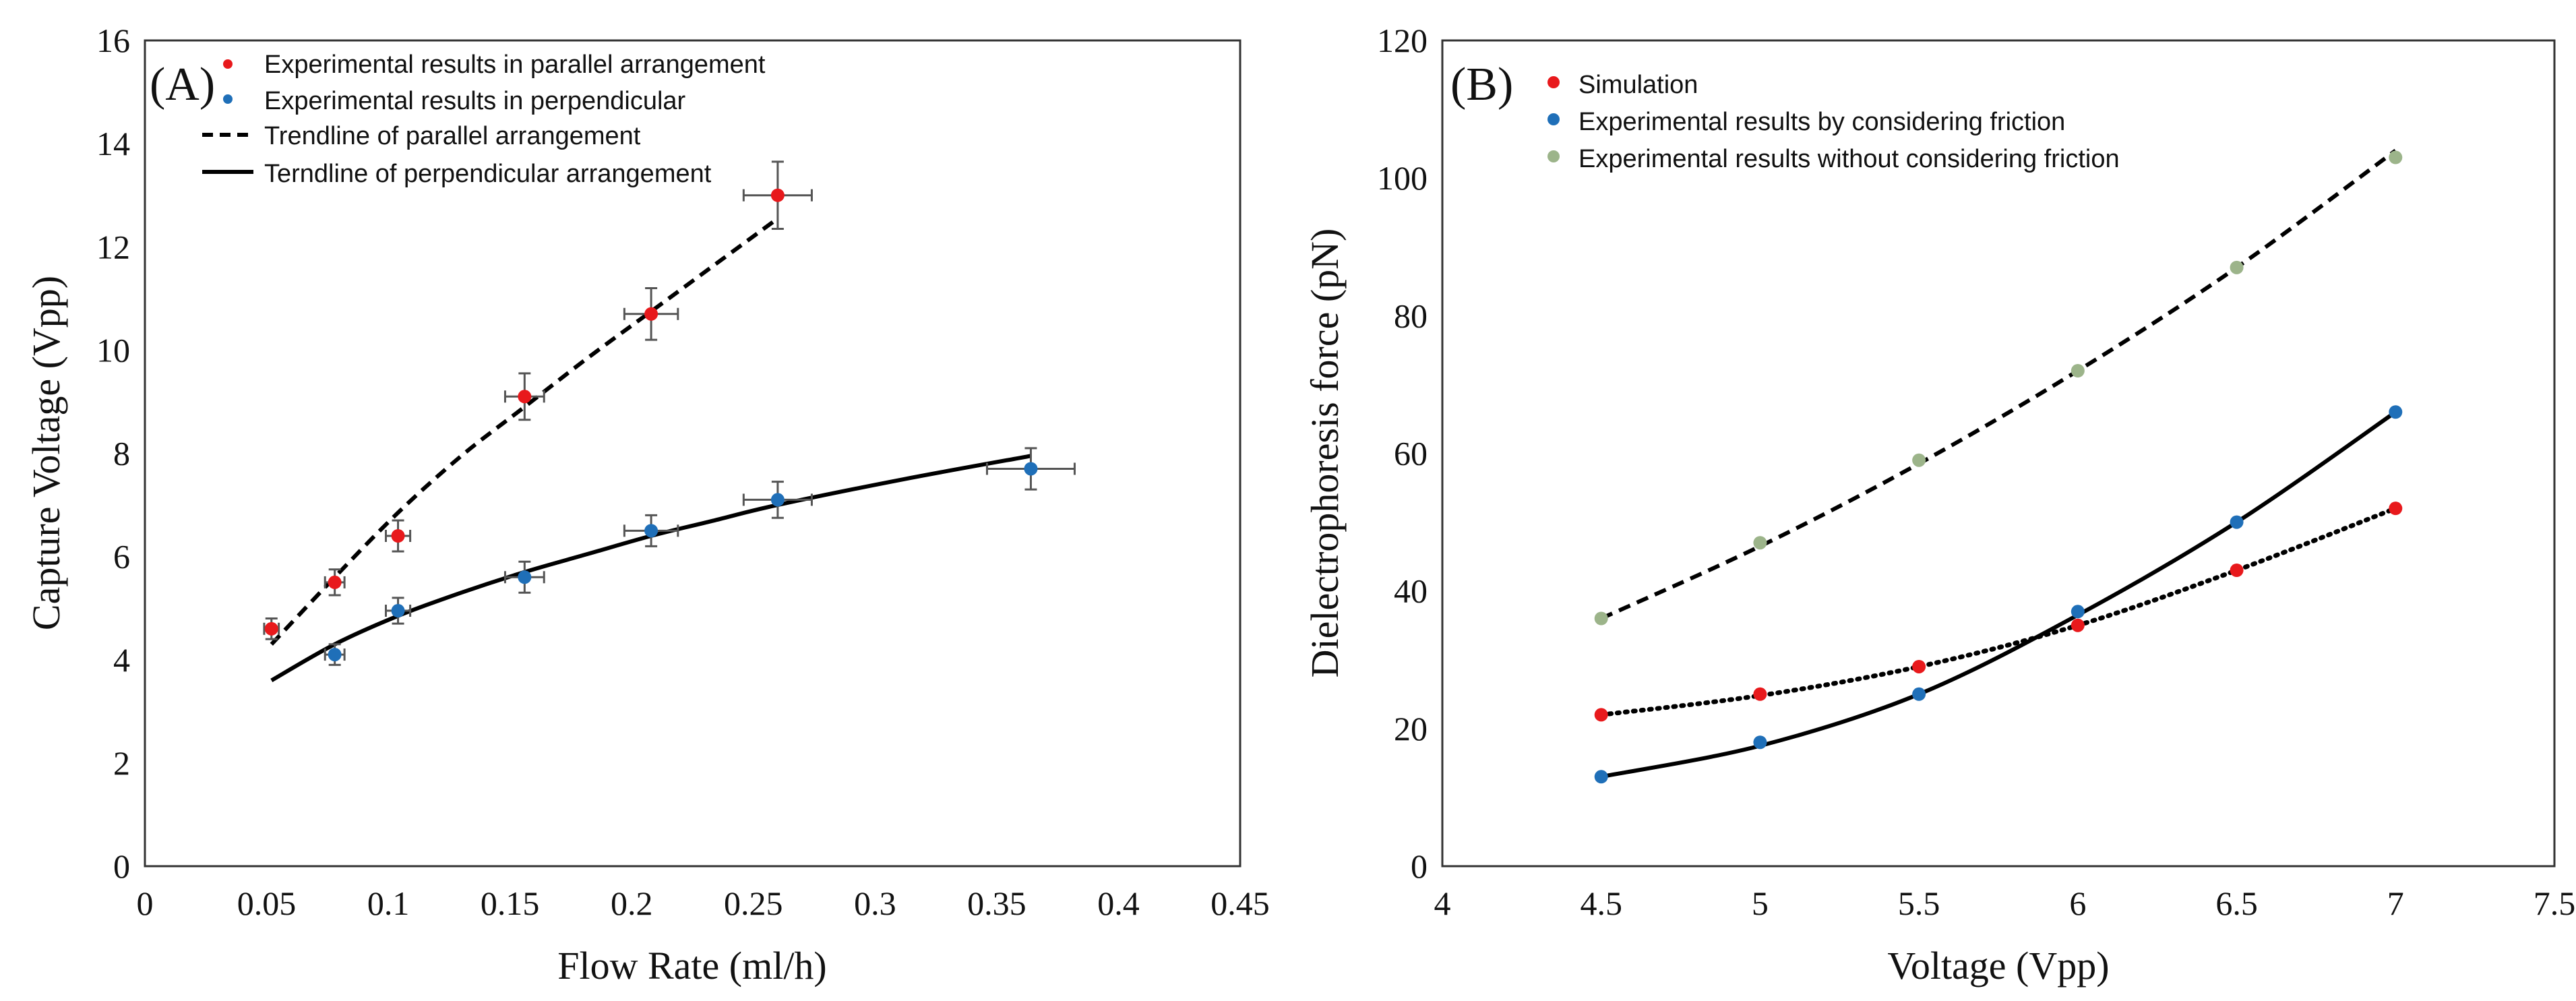  Describe the element at coordinates (122, 866) in the screenshot. I see `panel-a-y-tick-label: 0` at that location.